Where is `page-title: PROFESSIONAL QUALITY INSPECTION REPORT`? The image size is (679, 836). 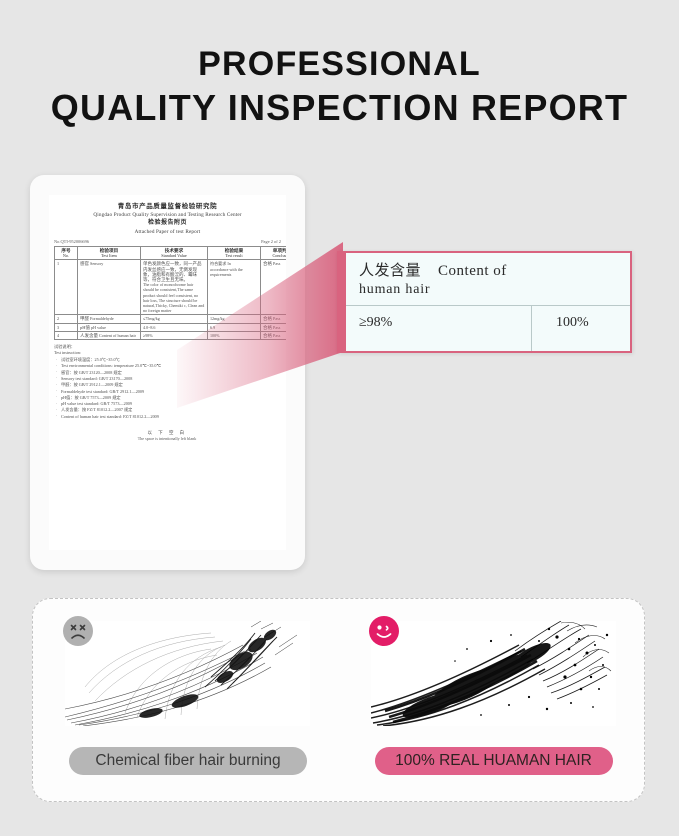
page-title: PROFESSIONAL QUALITY INSPECTION REPORT is located at coordinates (339, 87).